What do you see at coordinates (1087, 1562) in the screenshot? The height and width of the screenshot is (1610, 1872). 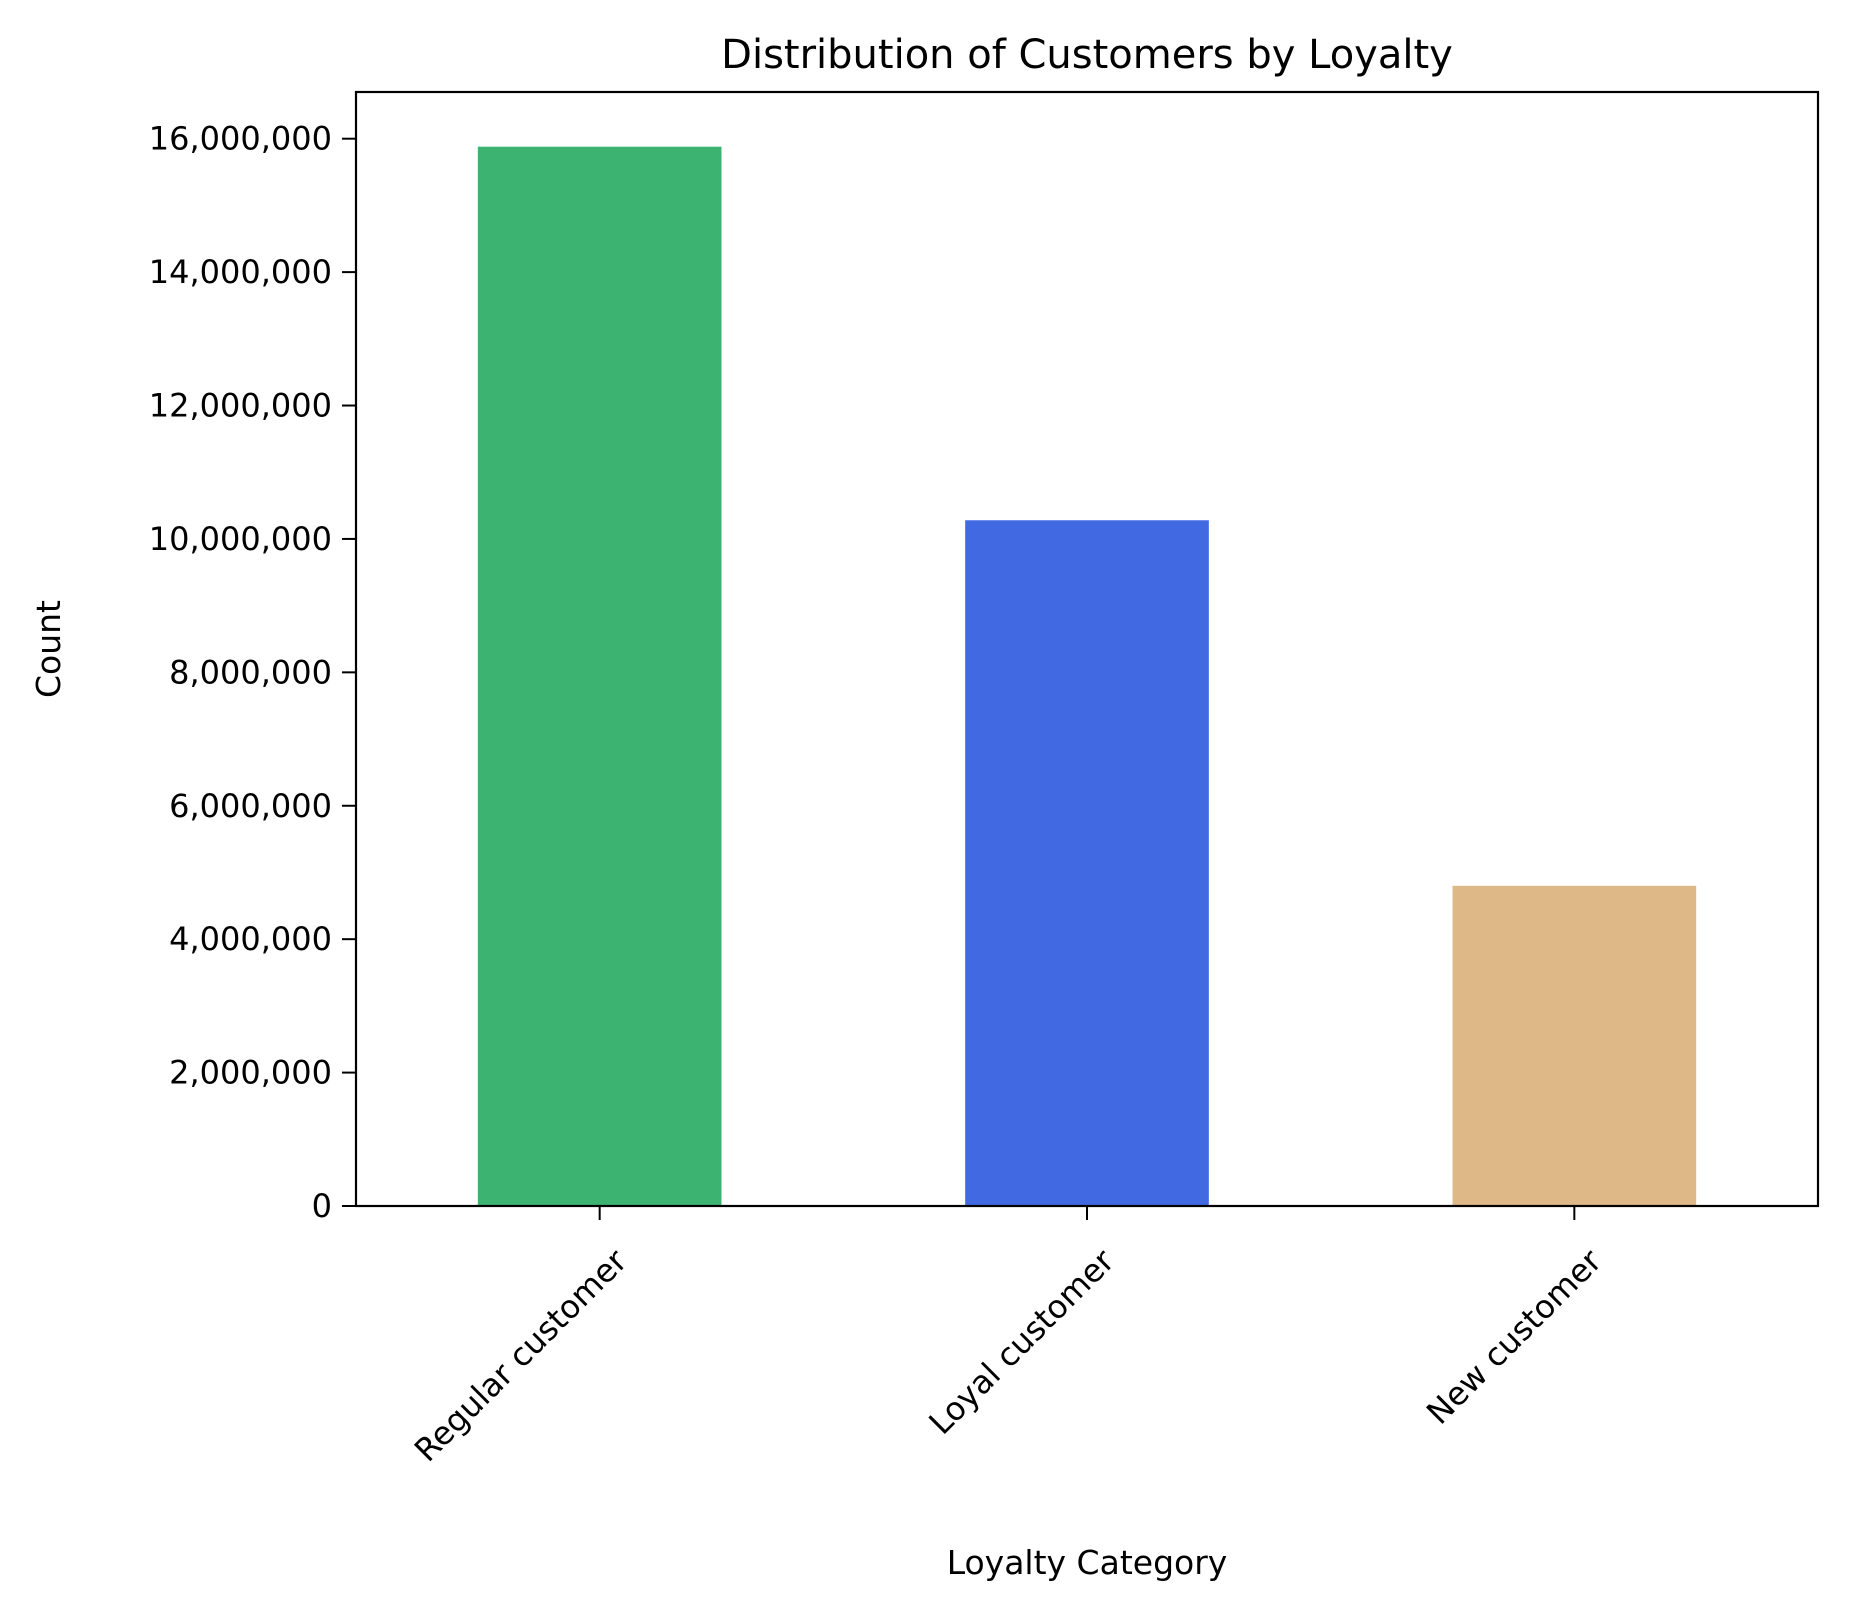 I see `x-axis-label: Loyalty Category` at bounding box center [1087, 1562].